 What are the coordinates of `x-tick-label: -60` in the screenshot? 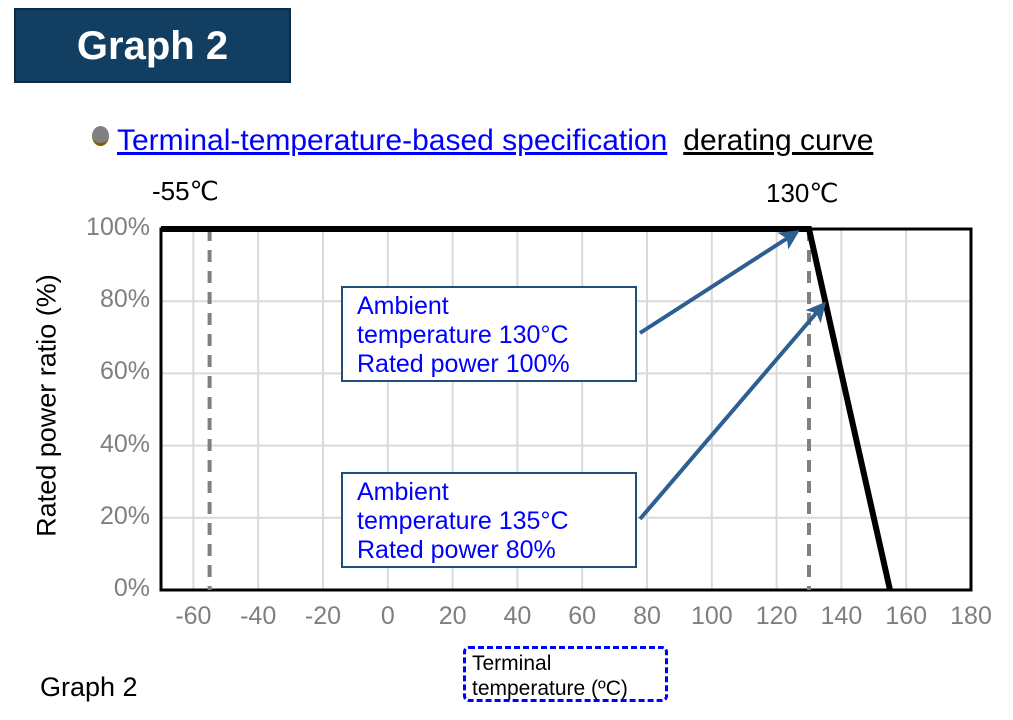 It's located at (193, 616).